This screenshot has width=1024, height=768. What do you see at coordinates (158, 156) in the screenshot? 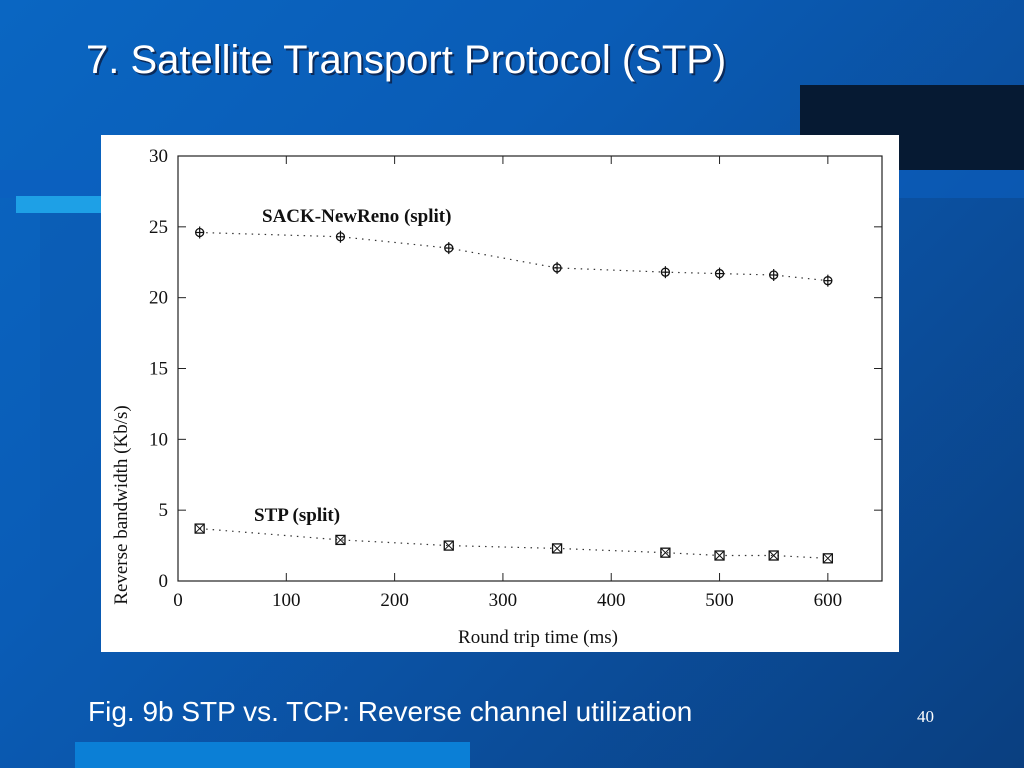
I see `y-tick-label: 30` at bounding box center [158, 156].